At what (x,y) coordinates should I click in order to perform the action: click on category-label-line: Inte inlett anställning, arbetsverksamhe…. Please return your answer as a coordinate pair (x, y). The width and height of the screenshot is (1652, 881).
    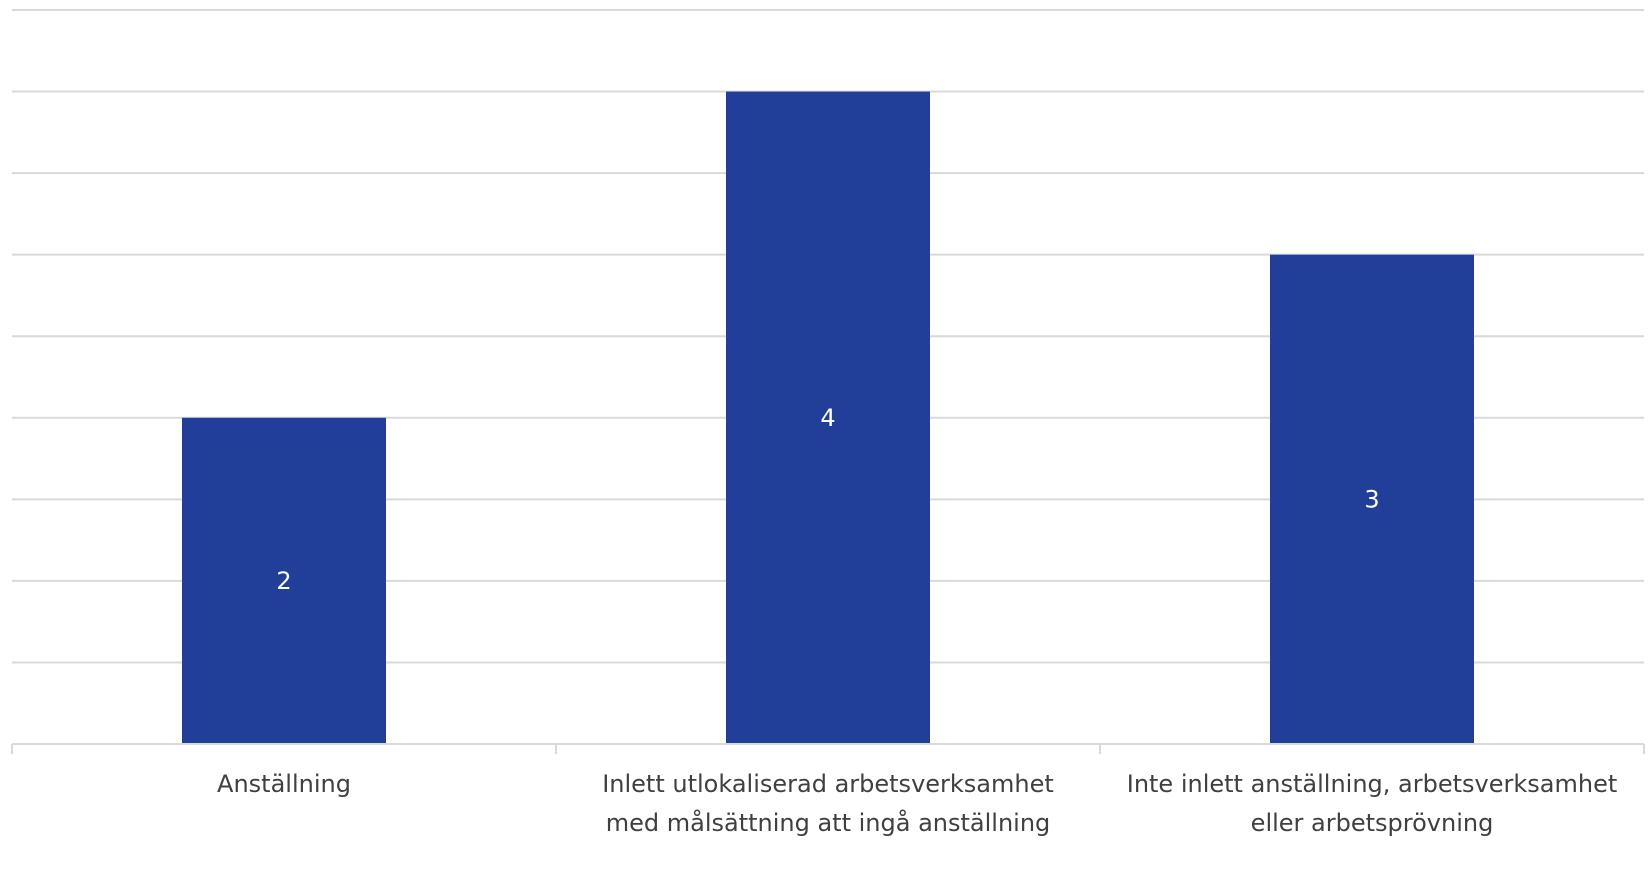
    Looking at the image, I should click on (1372, 784).